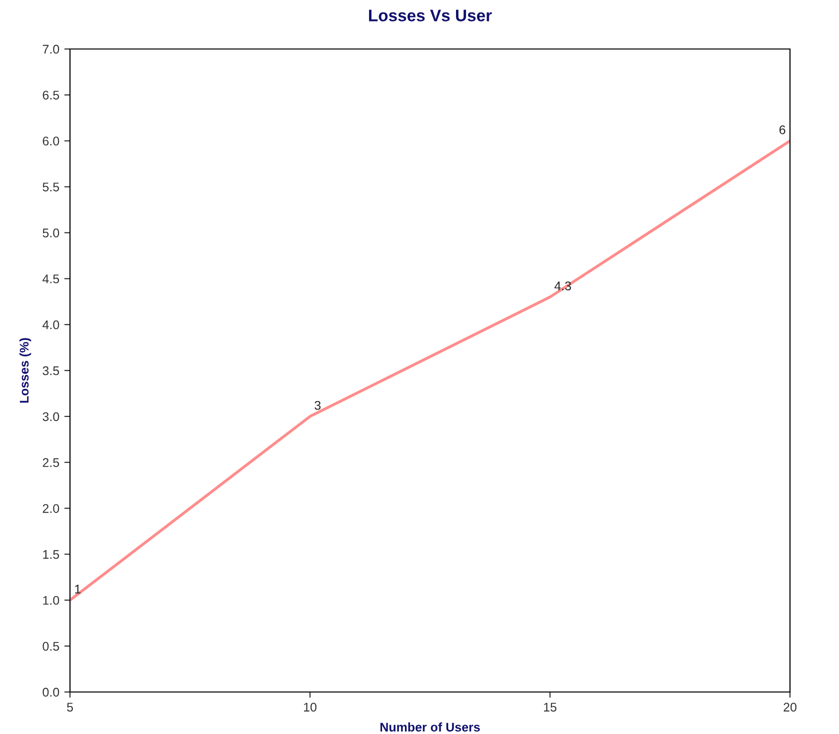 The image size is (839, 734). What do you see at coordinates (430, 727) in the screenshot?
I see `x-axis-title: Number of Users` at bounding box center [430, 727].